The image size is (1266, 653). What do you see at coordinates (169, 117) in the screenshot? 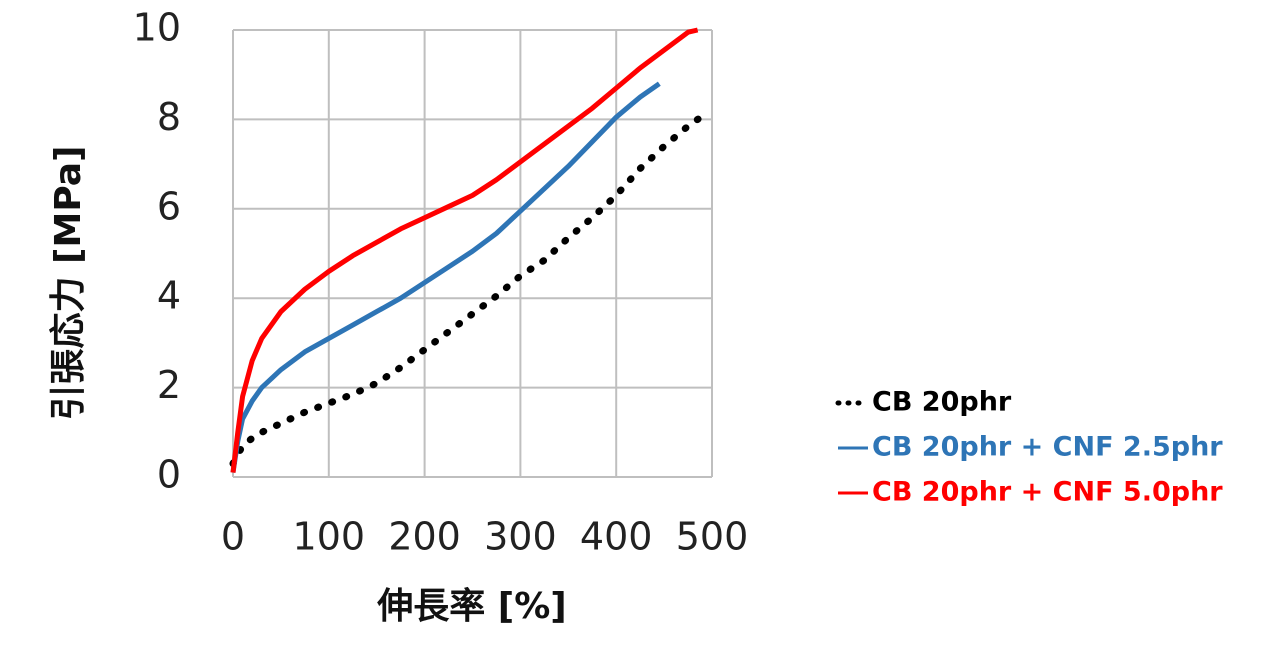
I see `y-tick-label: 8` at bounding box center [169, 117].